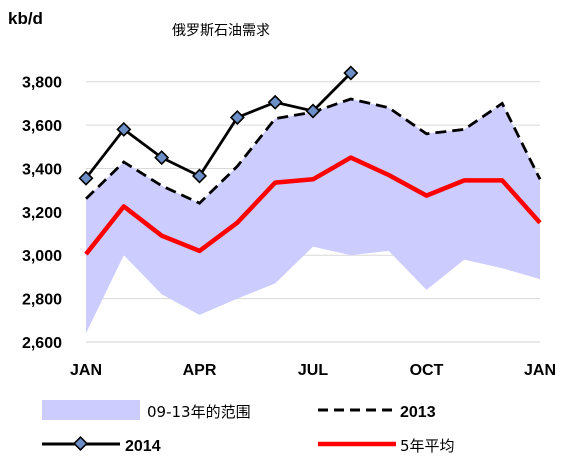  Describe the element at coordinates (200, 370) in the screenshot. I see `x-tick-label: APR` at that location.